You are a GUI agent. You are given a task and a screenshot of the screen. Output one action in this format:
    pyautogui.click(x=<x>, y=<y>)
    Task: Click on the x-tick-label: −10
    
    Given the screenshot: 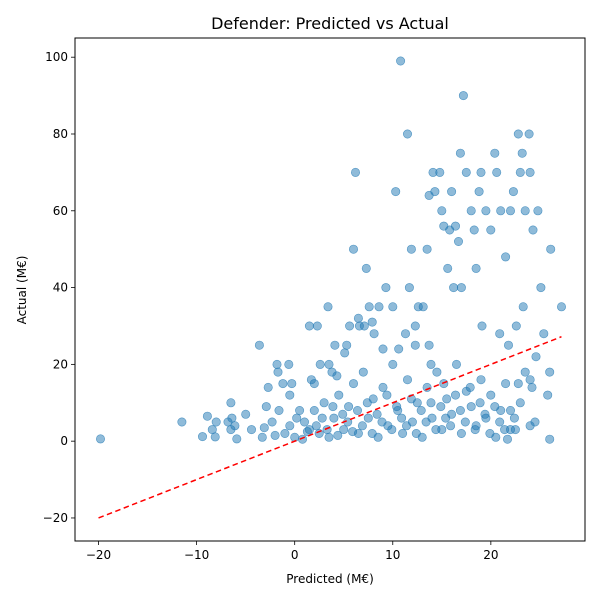 What is the action you would take?
    pyautogui.click(x=196, y=555)
    